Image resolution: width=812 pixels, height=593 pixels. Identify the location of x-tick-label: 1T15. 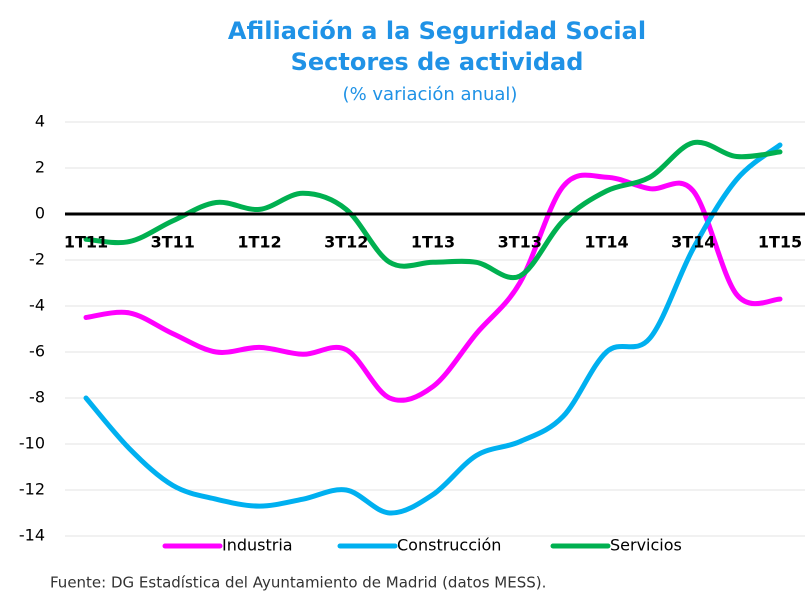
(780, 242).